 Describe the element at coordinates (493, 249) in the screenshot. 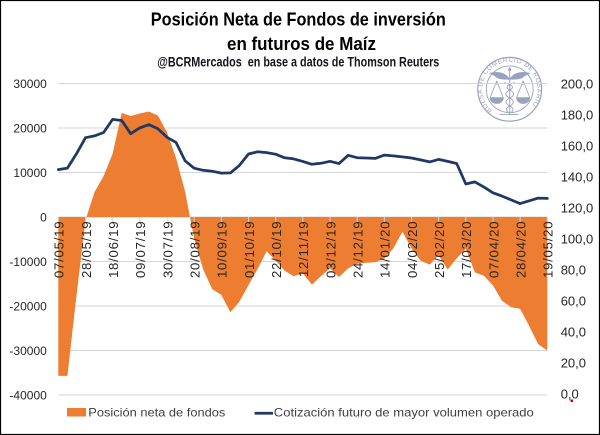

I see `svg-text: 07/04/20` at that location.